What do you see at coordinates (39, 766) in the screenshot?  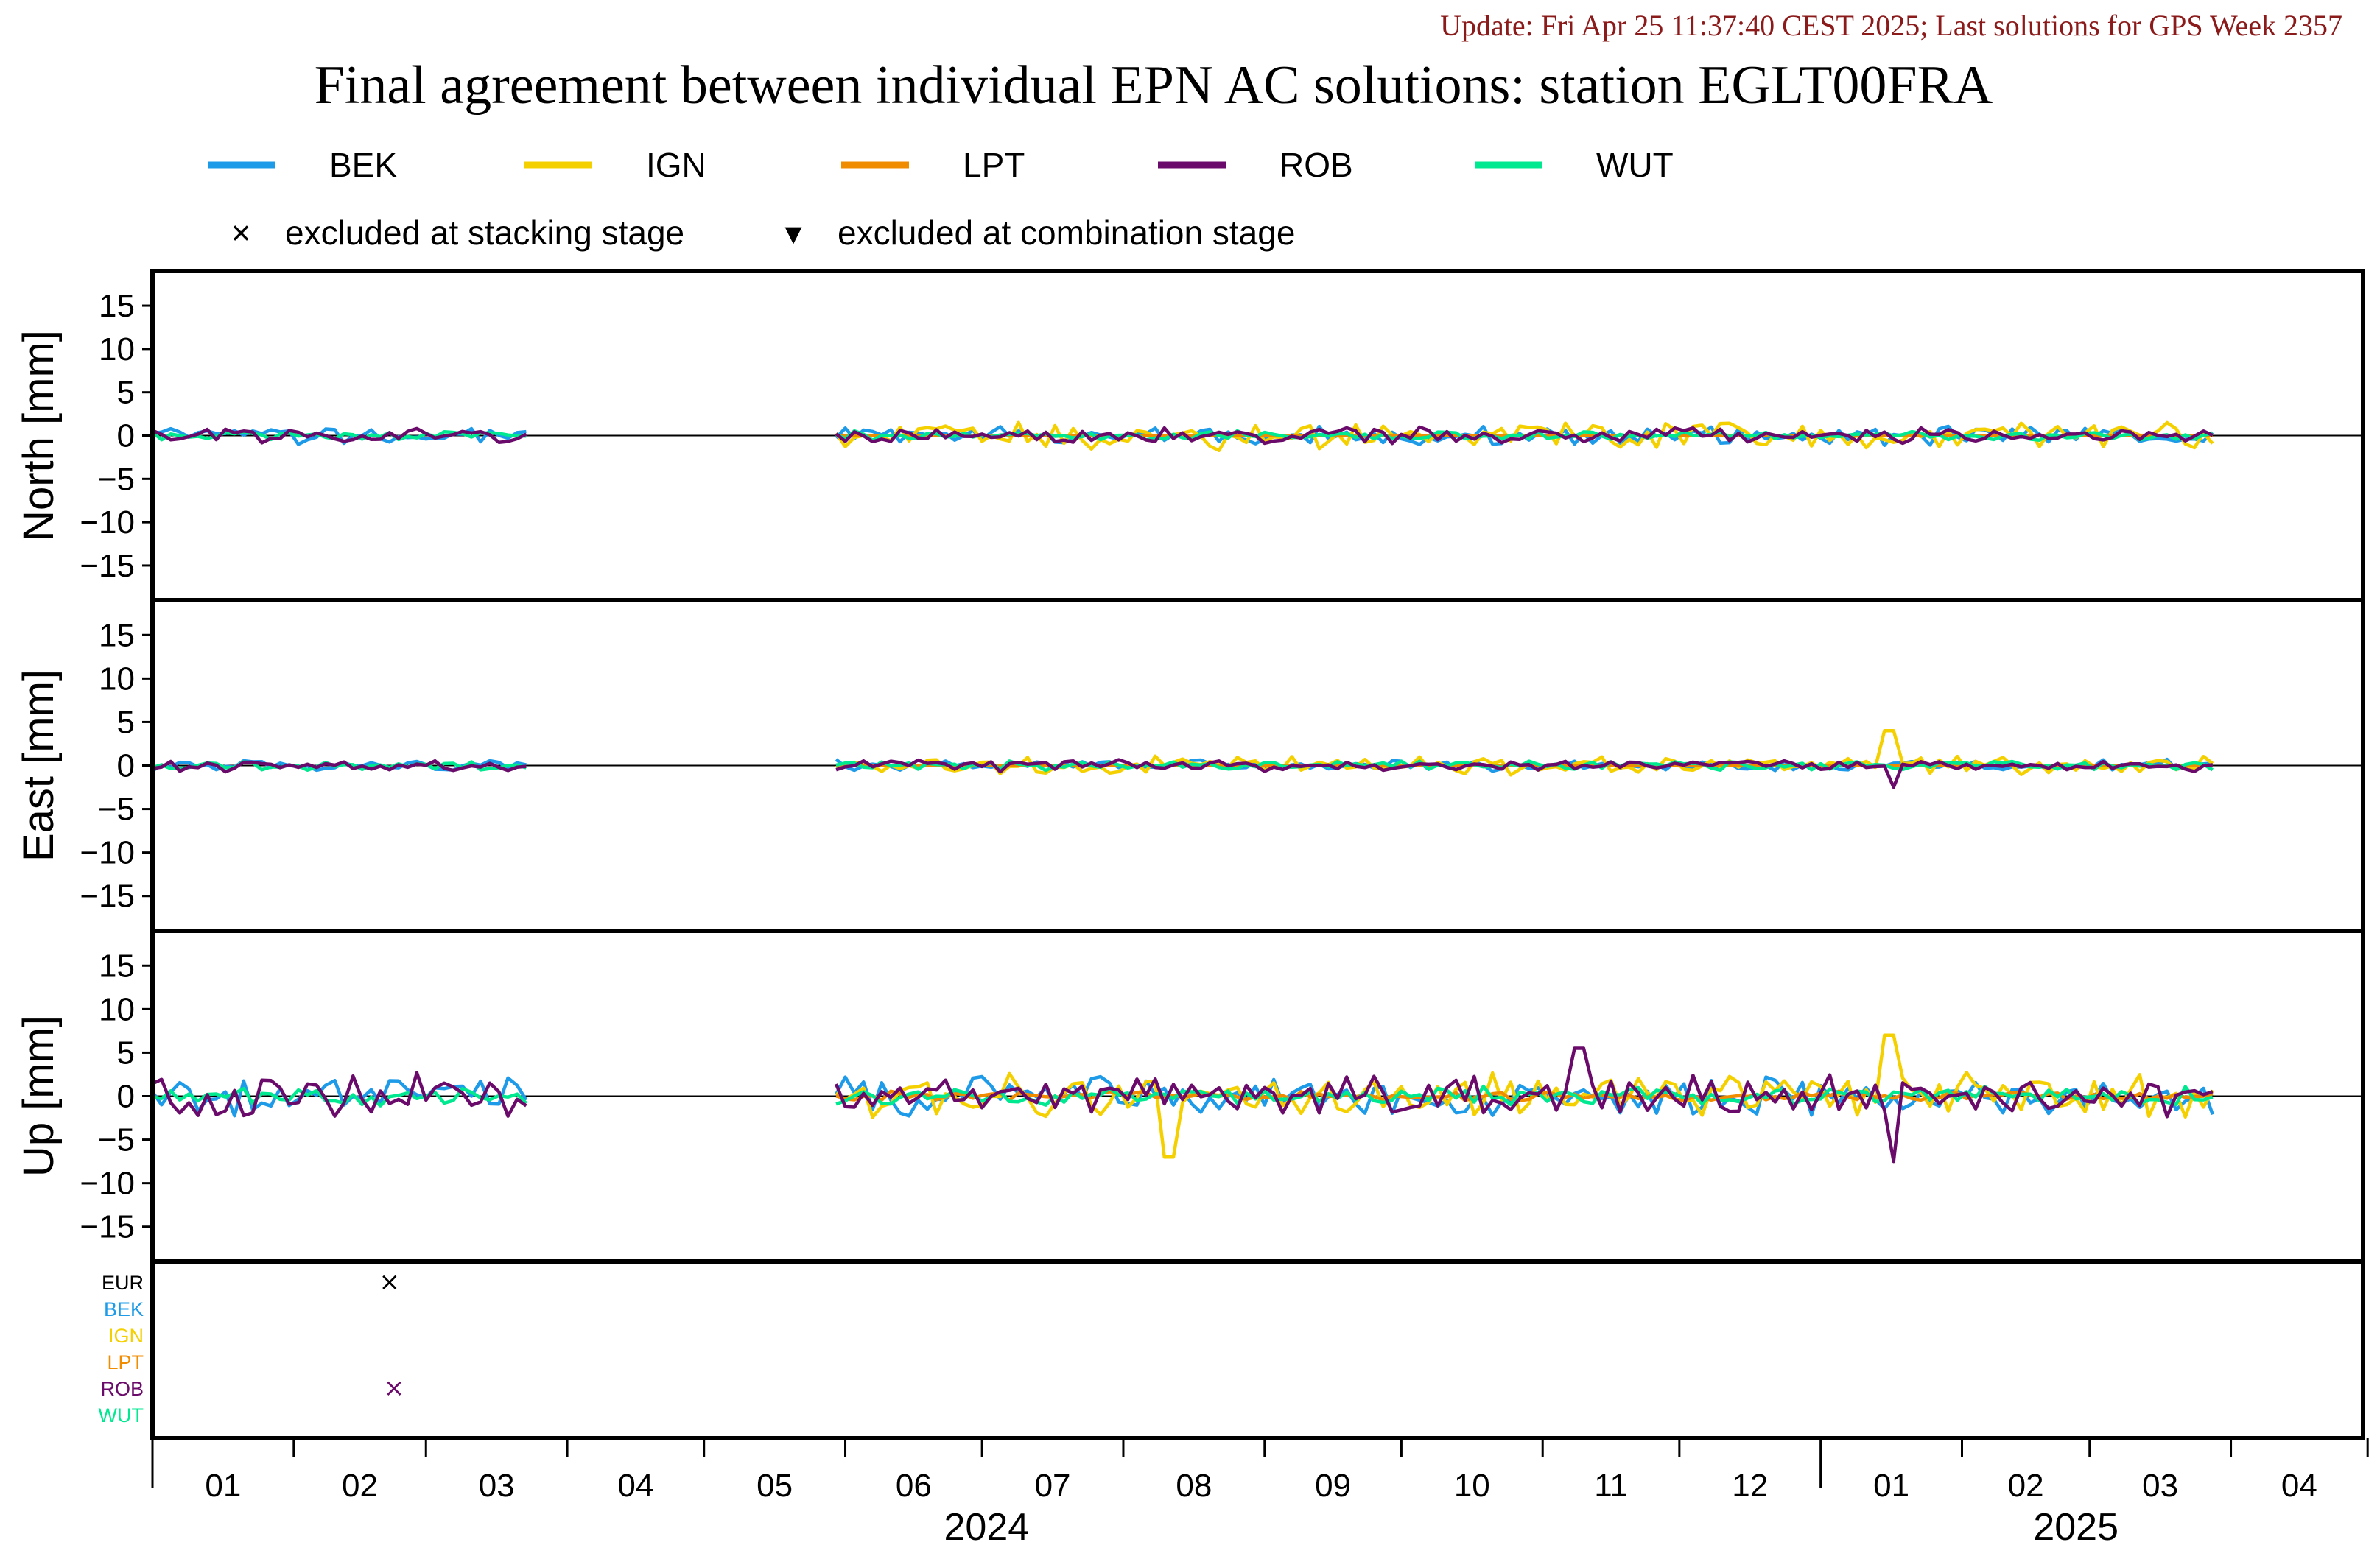 I see `y-axis-label: East [mm]` at bounding box center [39, 766].